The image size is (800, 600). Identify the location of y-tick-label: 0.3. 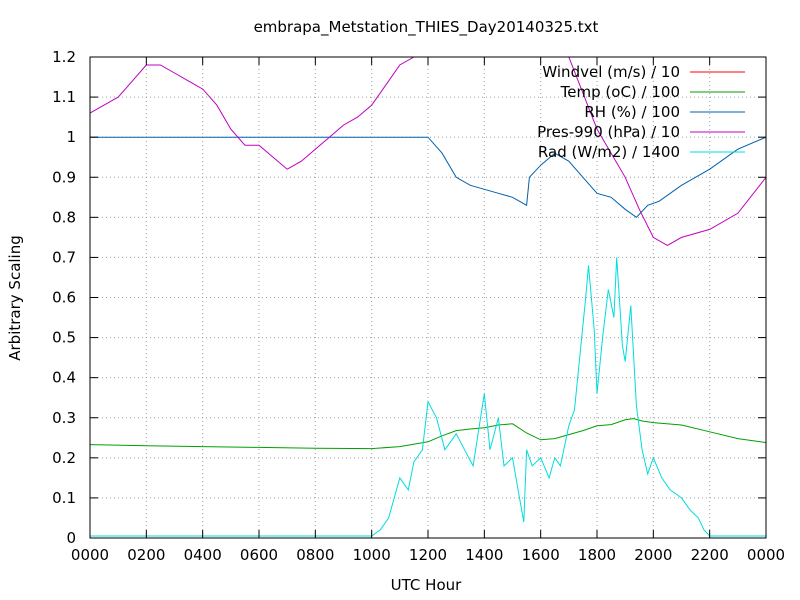
(64, 418).